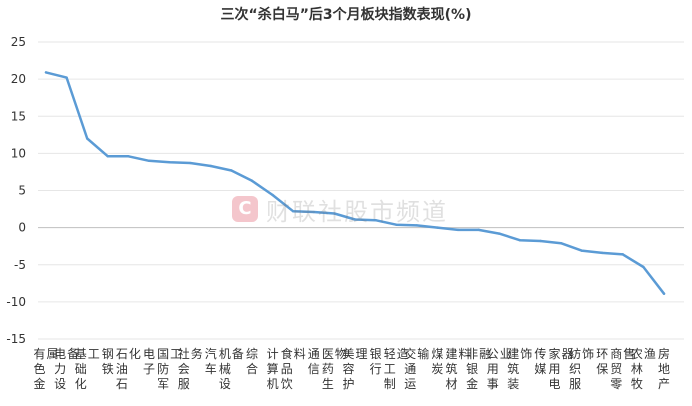 The height and width of the screenshot is (406, 692). Describe the element at coordinates (18, 153) in the screenshot. I see `y-tick-label: 10` at that location.